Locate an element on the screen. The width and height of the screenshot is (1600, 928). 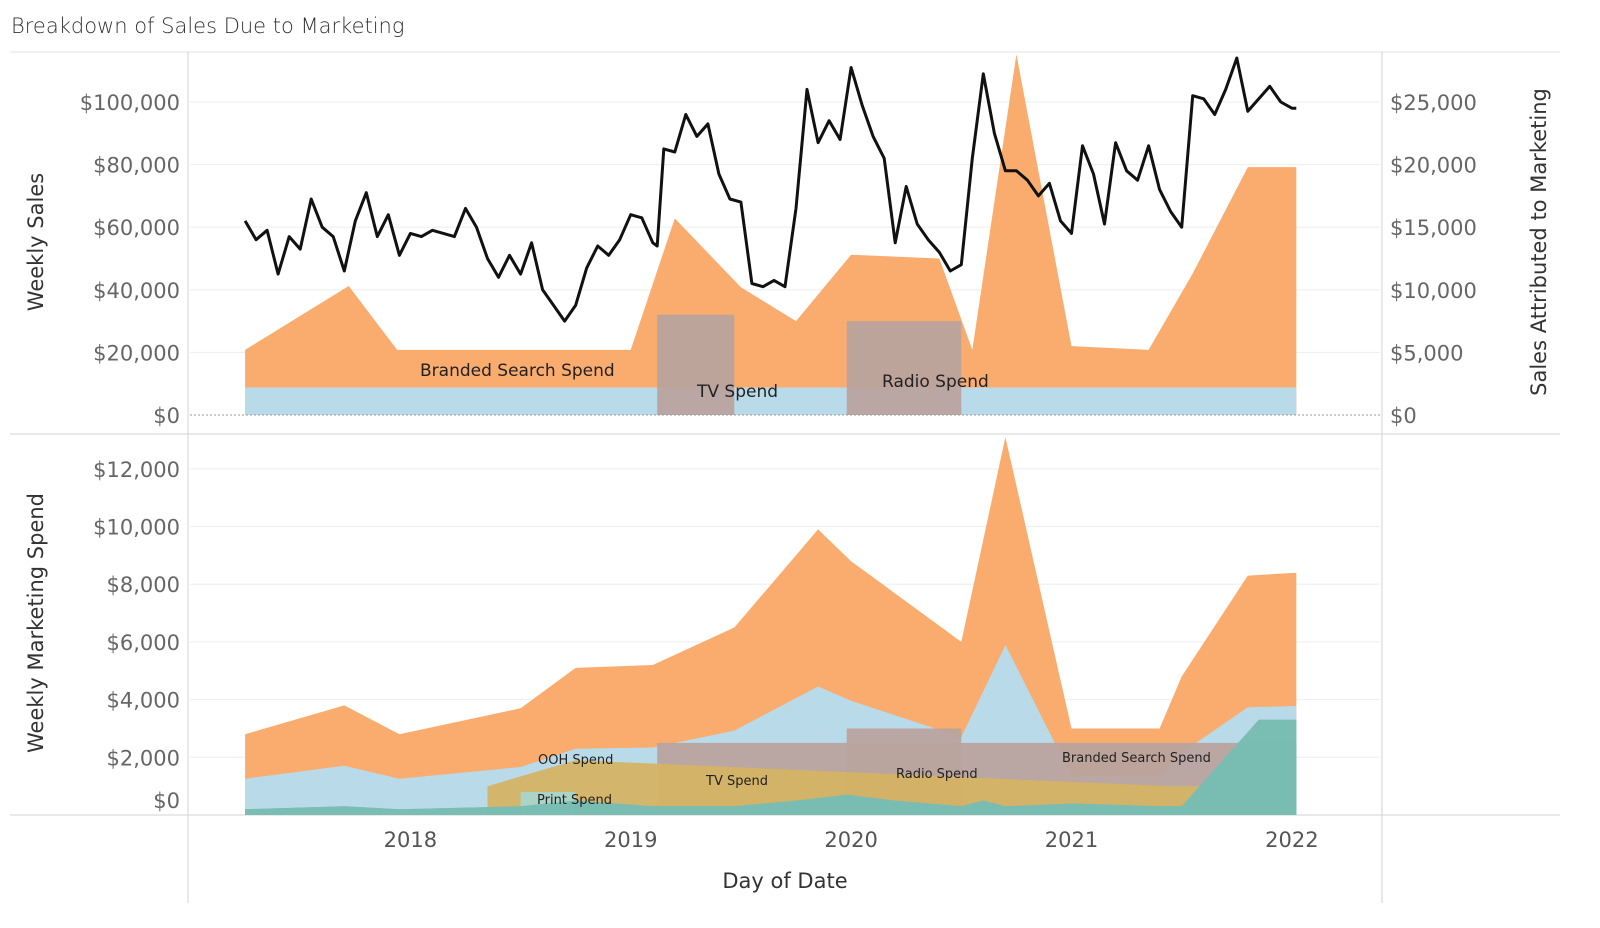
x-tick-label: 2020 is located at coordinates (850, 840).